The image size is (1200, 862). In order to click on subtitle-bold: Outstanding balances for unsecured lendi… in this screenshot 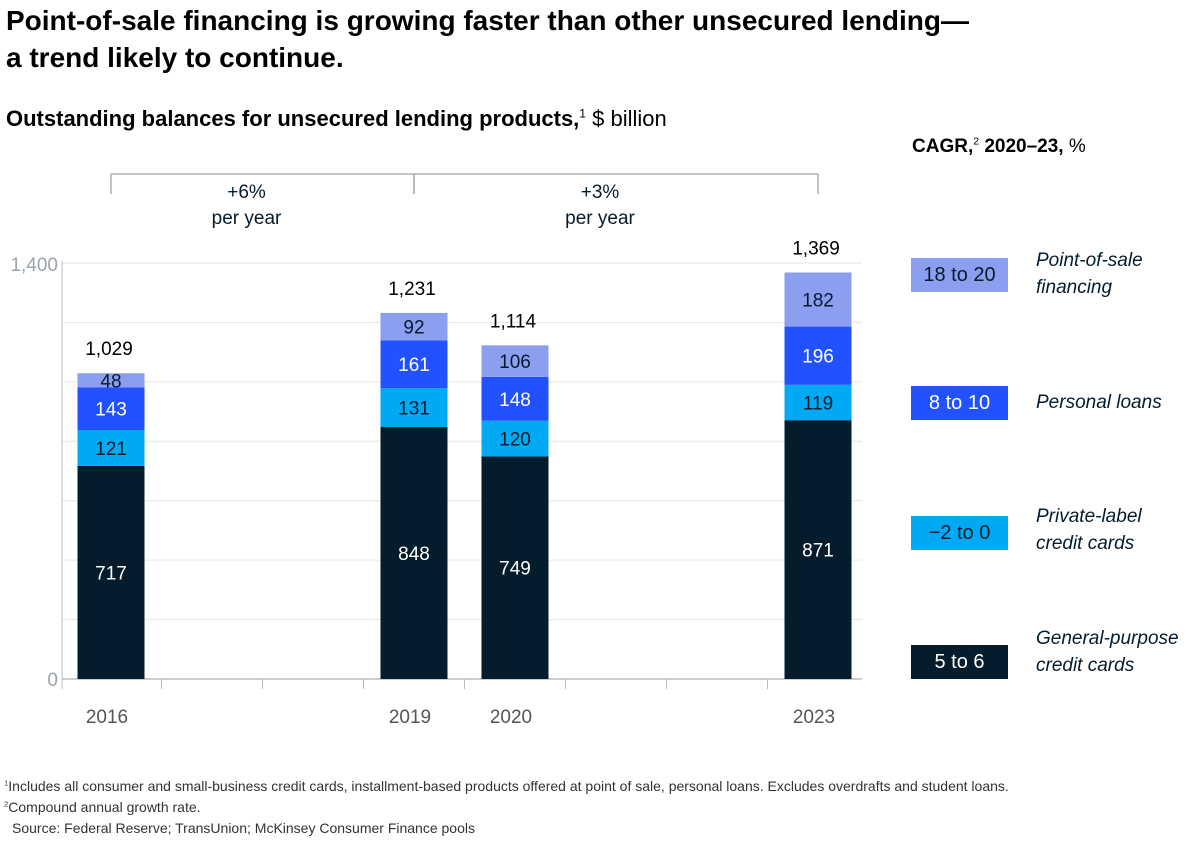, I will do `click(293, 118)`.